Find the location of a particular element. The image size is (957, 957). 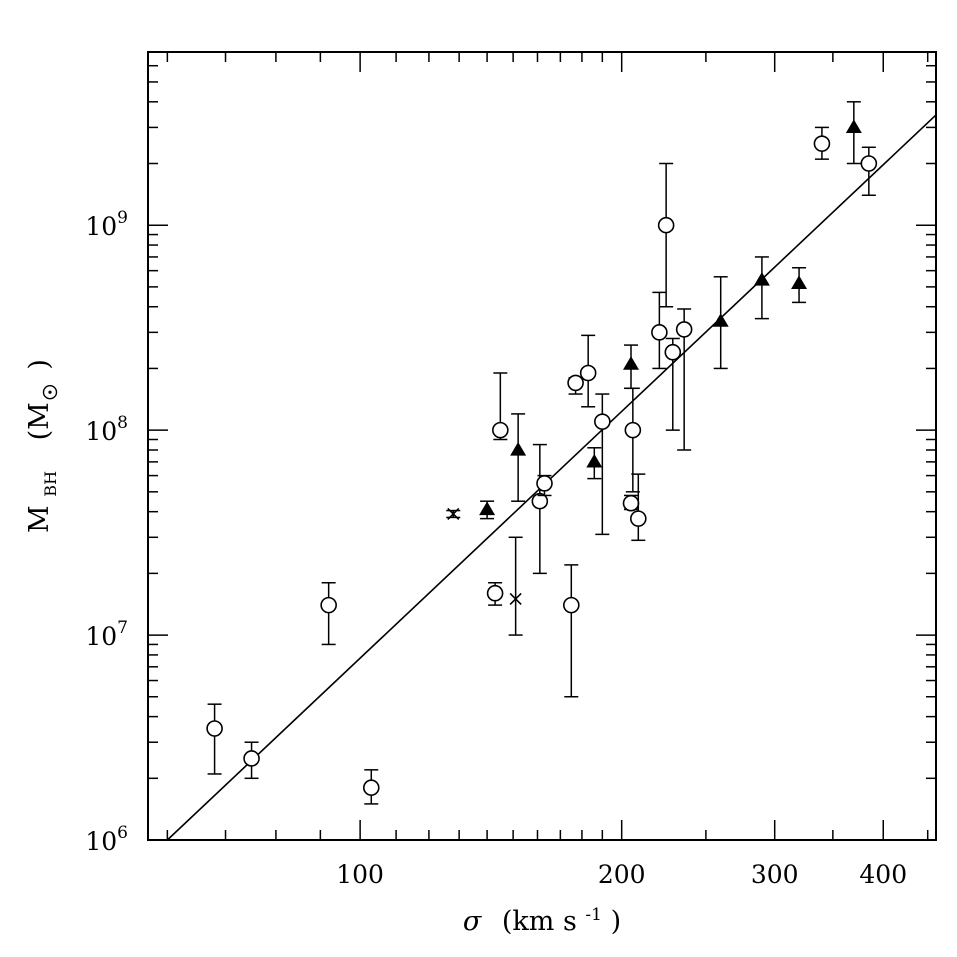

sun-circle is located at coordinates (50, 392).